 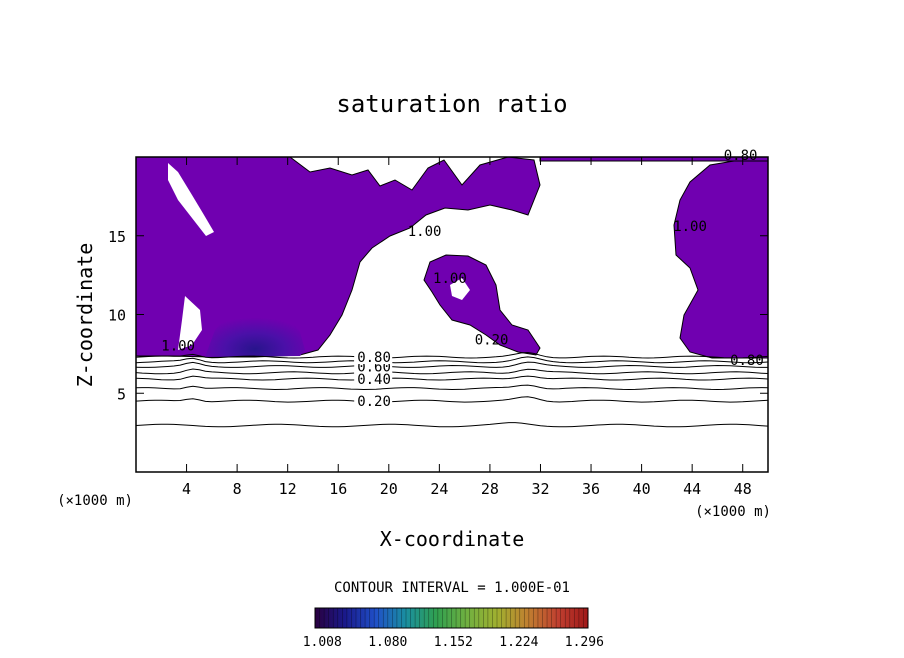 I want to click on fill-hole-left, so click(x=191, y=199).